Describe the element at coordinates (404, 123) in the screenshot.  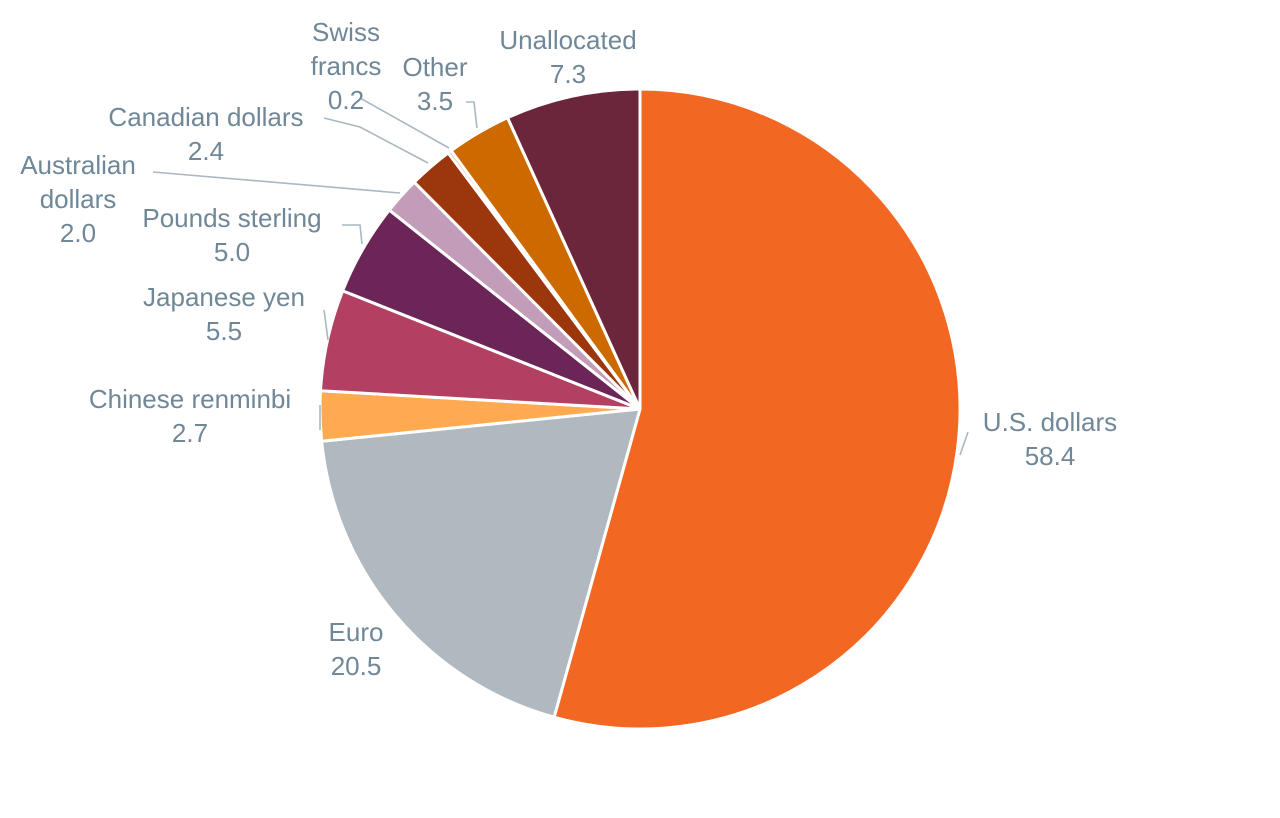
I see `leader-line-swiss-francs` at that location.